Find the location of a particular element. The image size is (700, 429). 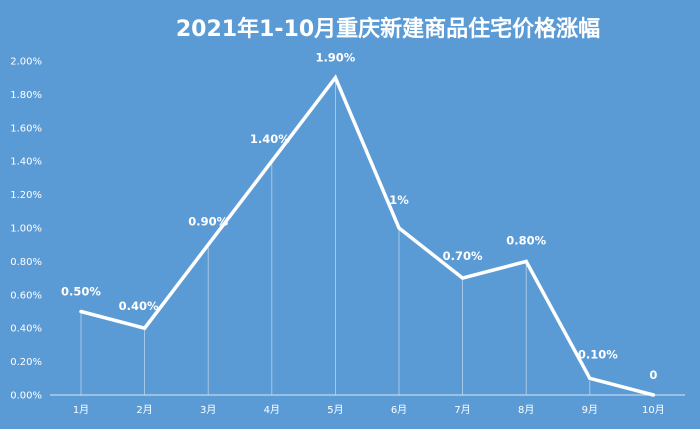

x-tick-label: 4月 is located at coordinates (272, 410).